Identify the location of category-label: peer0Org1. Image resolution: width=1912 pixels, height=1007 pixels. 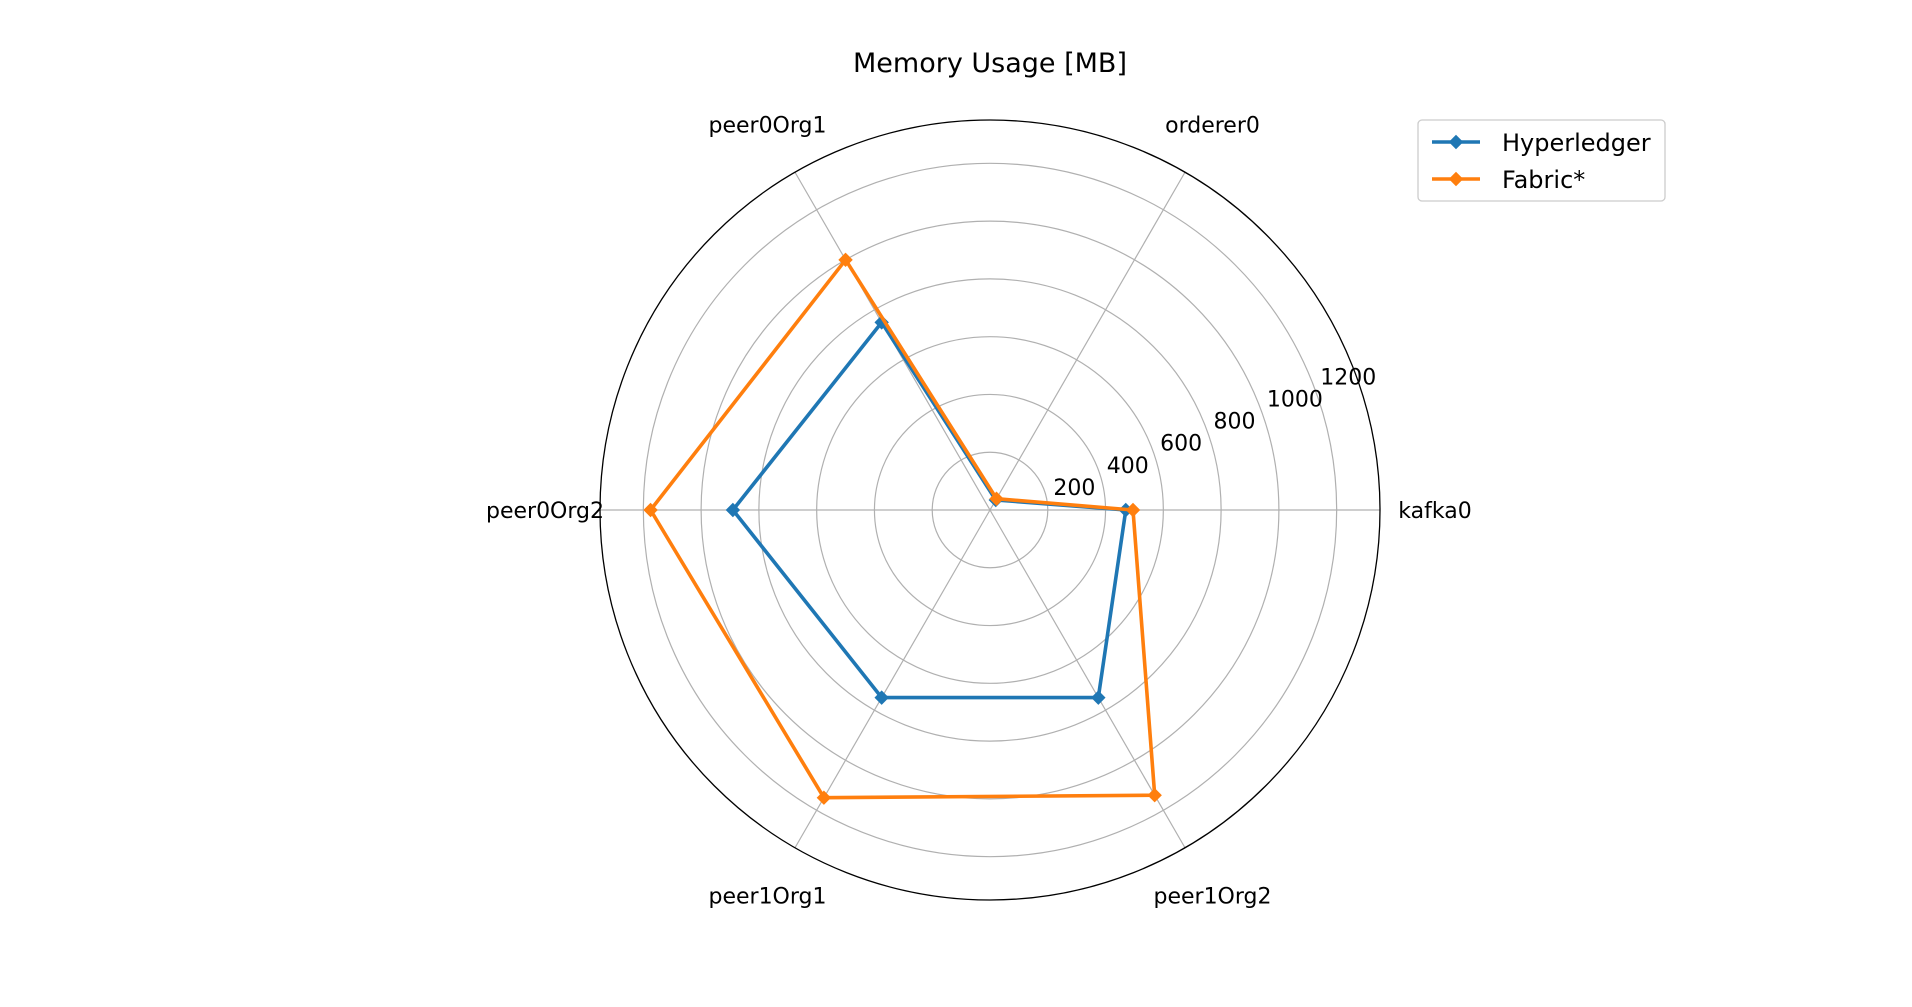
(767, 126).